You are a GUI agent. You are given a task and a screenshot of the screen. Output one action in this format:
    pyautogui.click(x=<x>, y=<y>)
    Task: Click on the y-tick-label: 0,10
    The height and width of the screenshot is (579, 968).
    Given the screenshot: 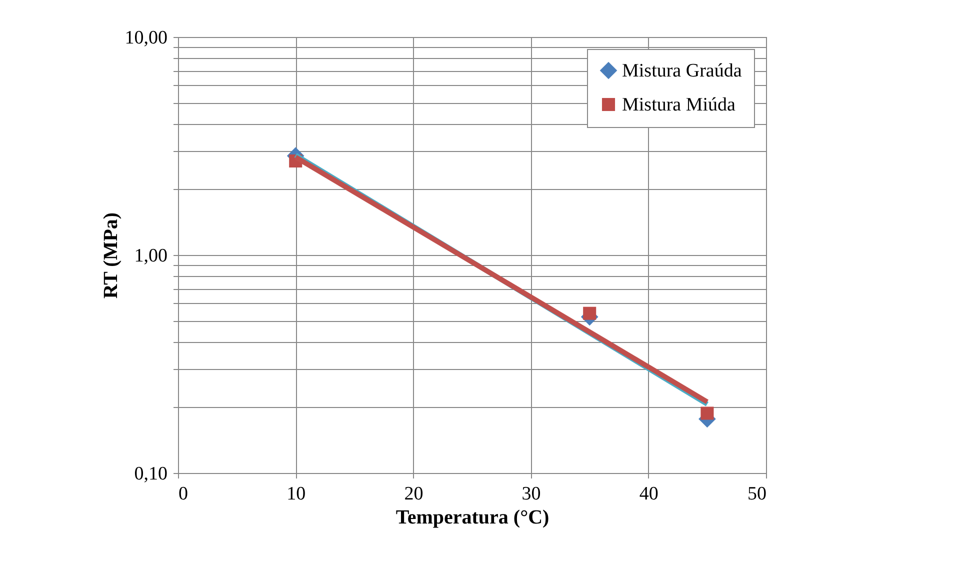 What is the action you would take?
    pyautogui.click(x=151, y=474)
    